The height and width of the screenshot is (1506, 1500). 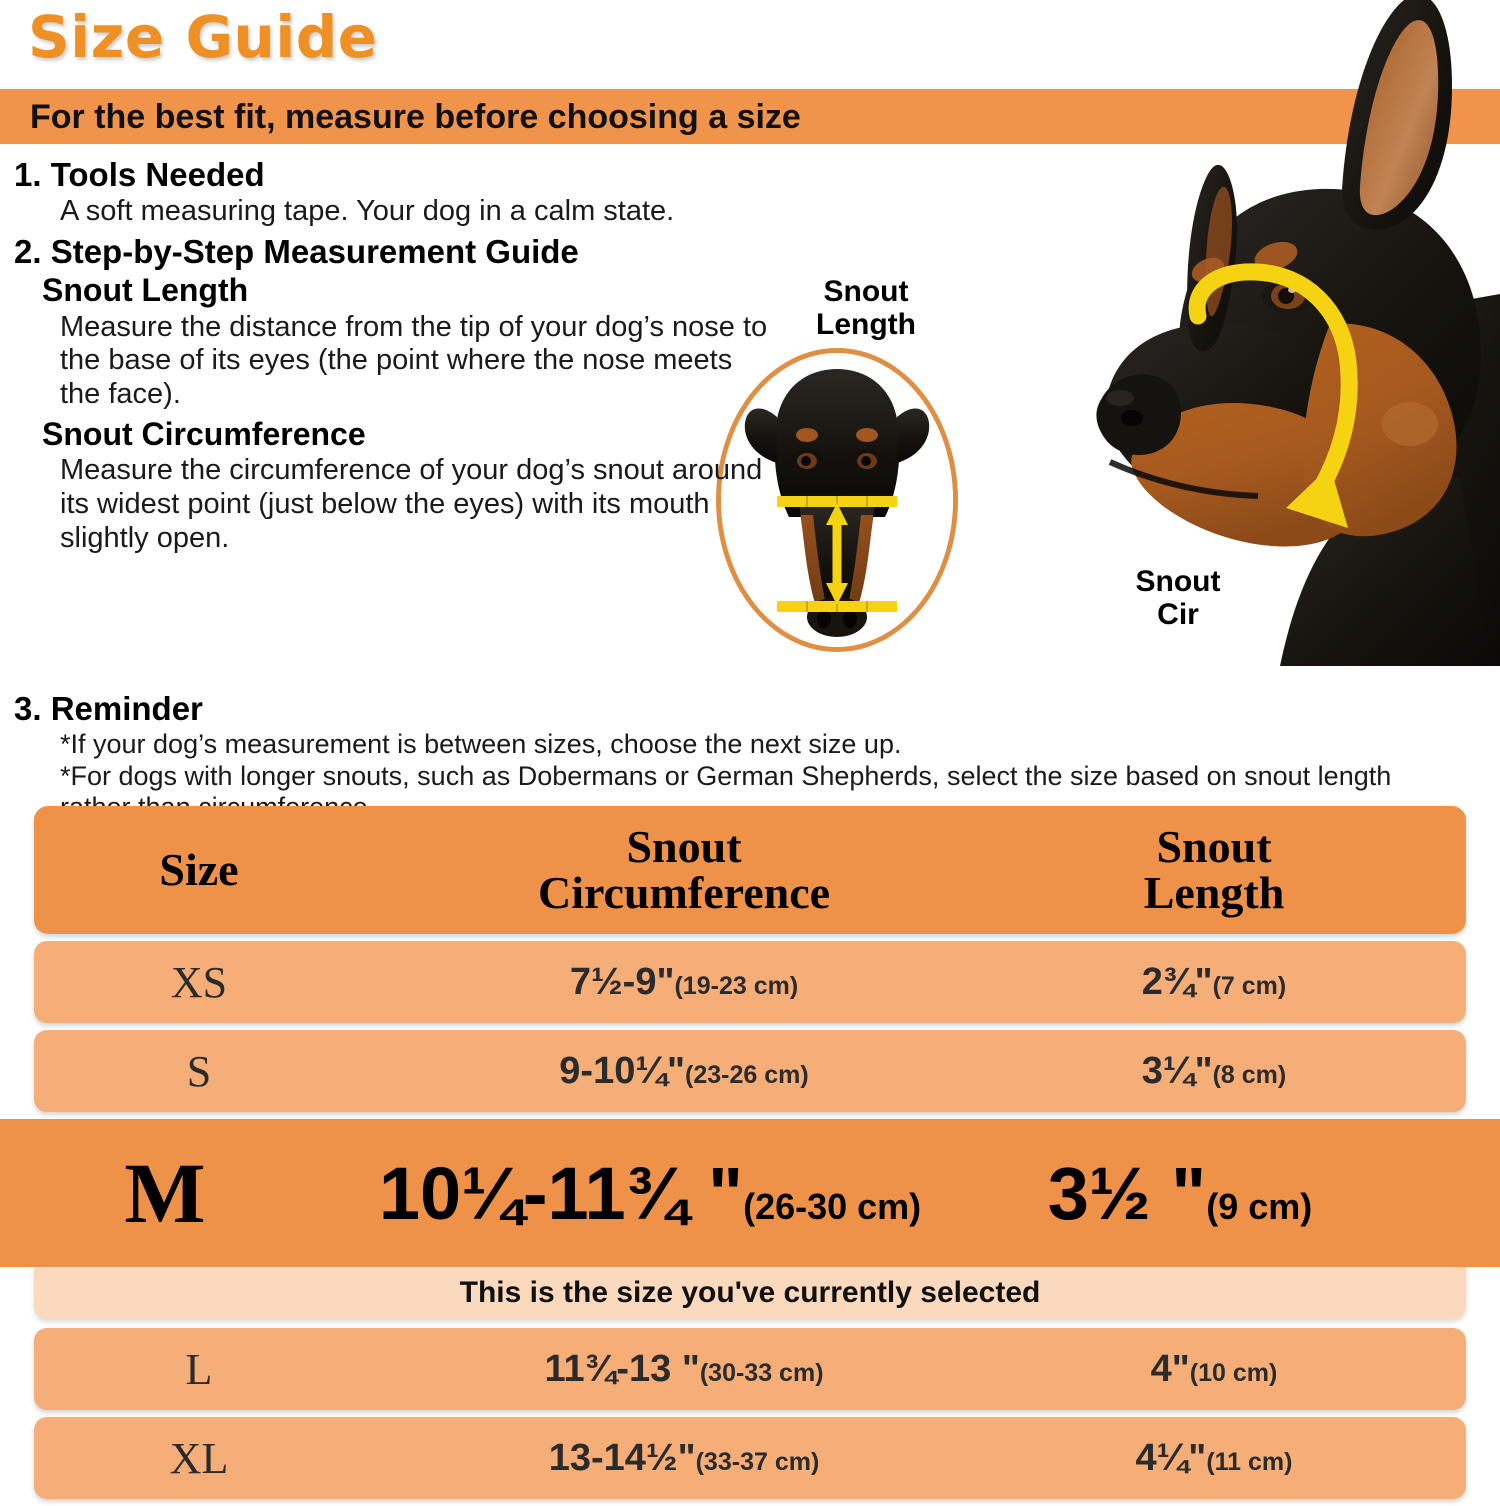 What do you see at coordinates (199, 982) in the screenshot?
I see `row-size: XS` at bounding box center [199, 982].